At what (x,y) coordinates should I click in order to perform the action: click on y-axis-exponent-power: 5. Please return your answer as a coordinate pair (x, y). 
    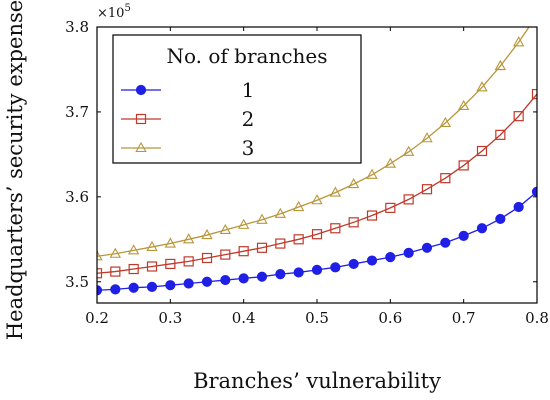
    Looking at the image, I should click on (127, 8).